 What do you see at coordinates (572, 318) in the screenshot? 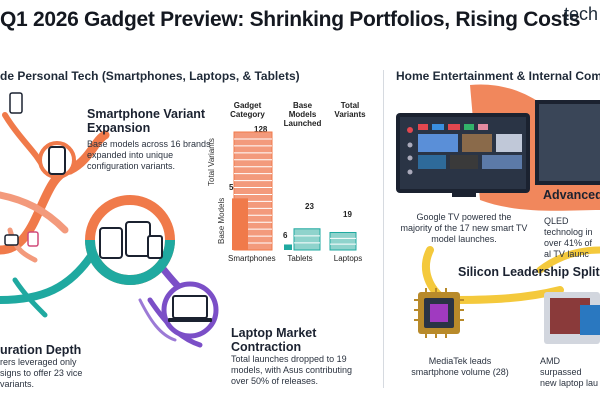
I see `second-chip-icon` at bounding box center [572, 318].